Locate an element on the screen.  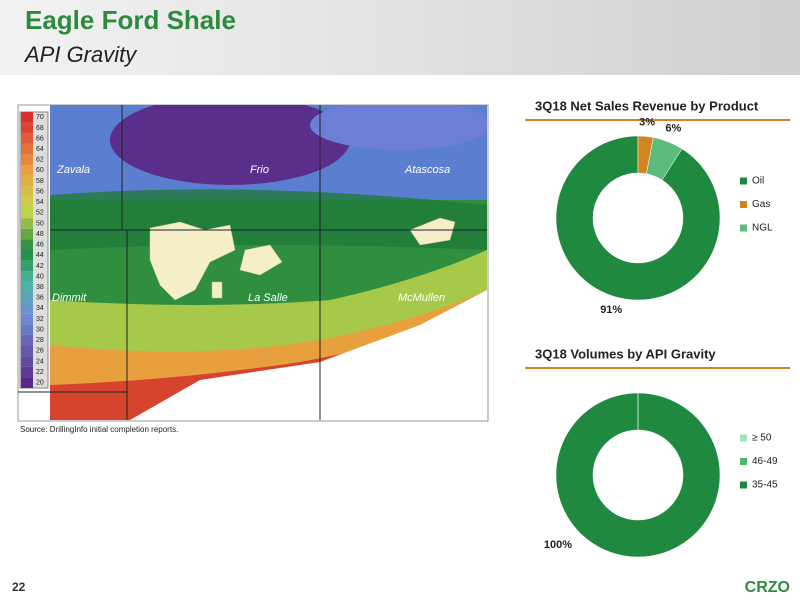
scale-label: 24 is located at coordinates (40, 361).